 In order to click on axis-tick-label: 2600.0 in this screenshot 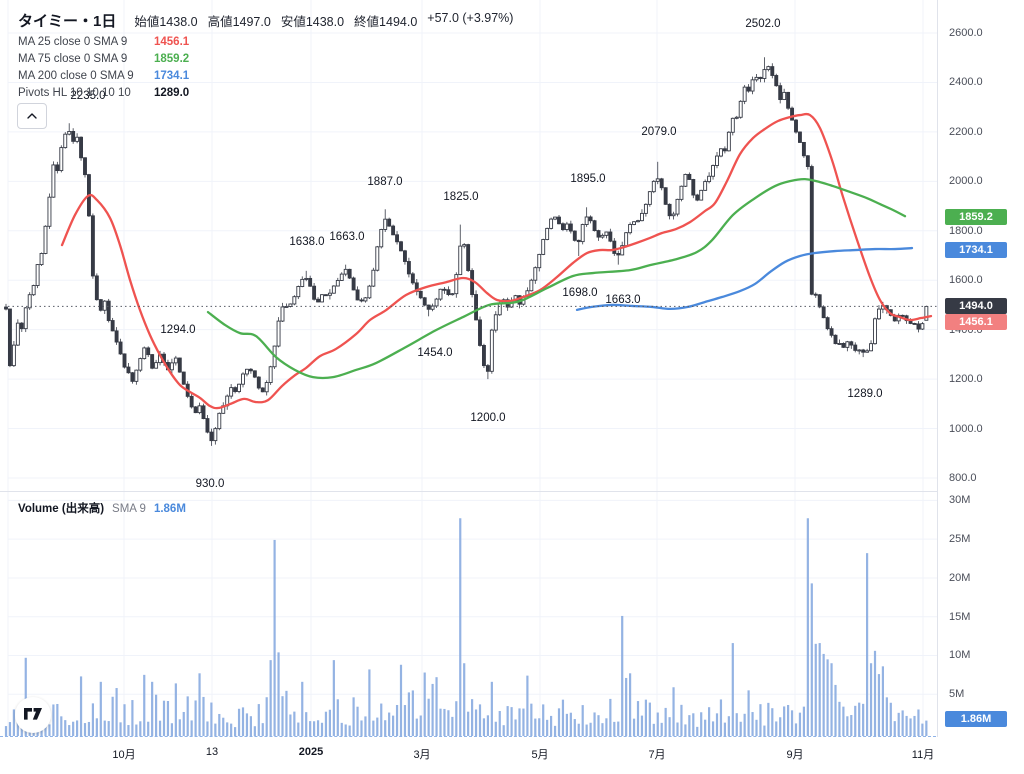, I will do `click(966, 33)`.